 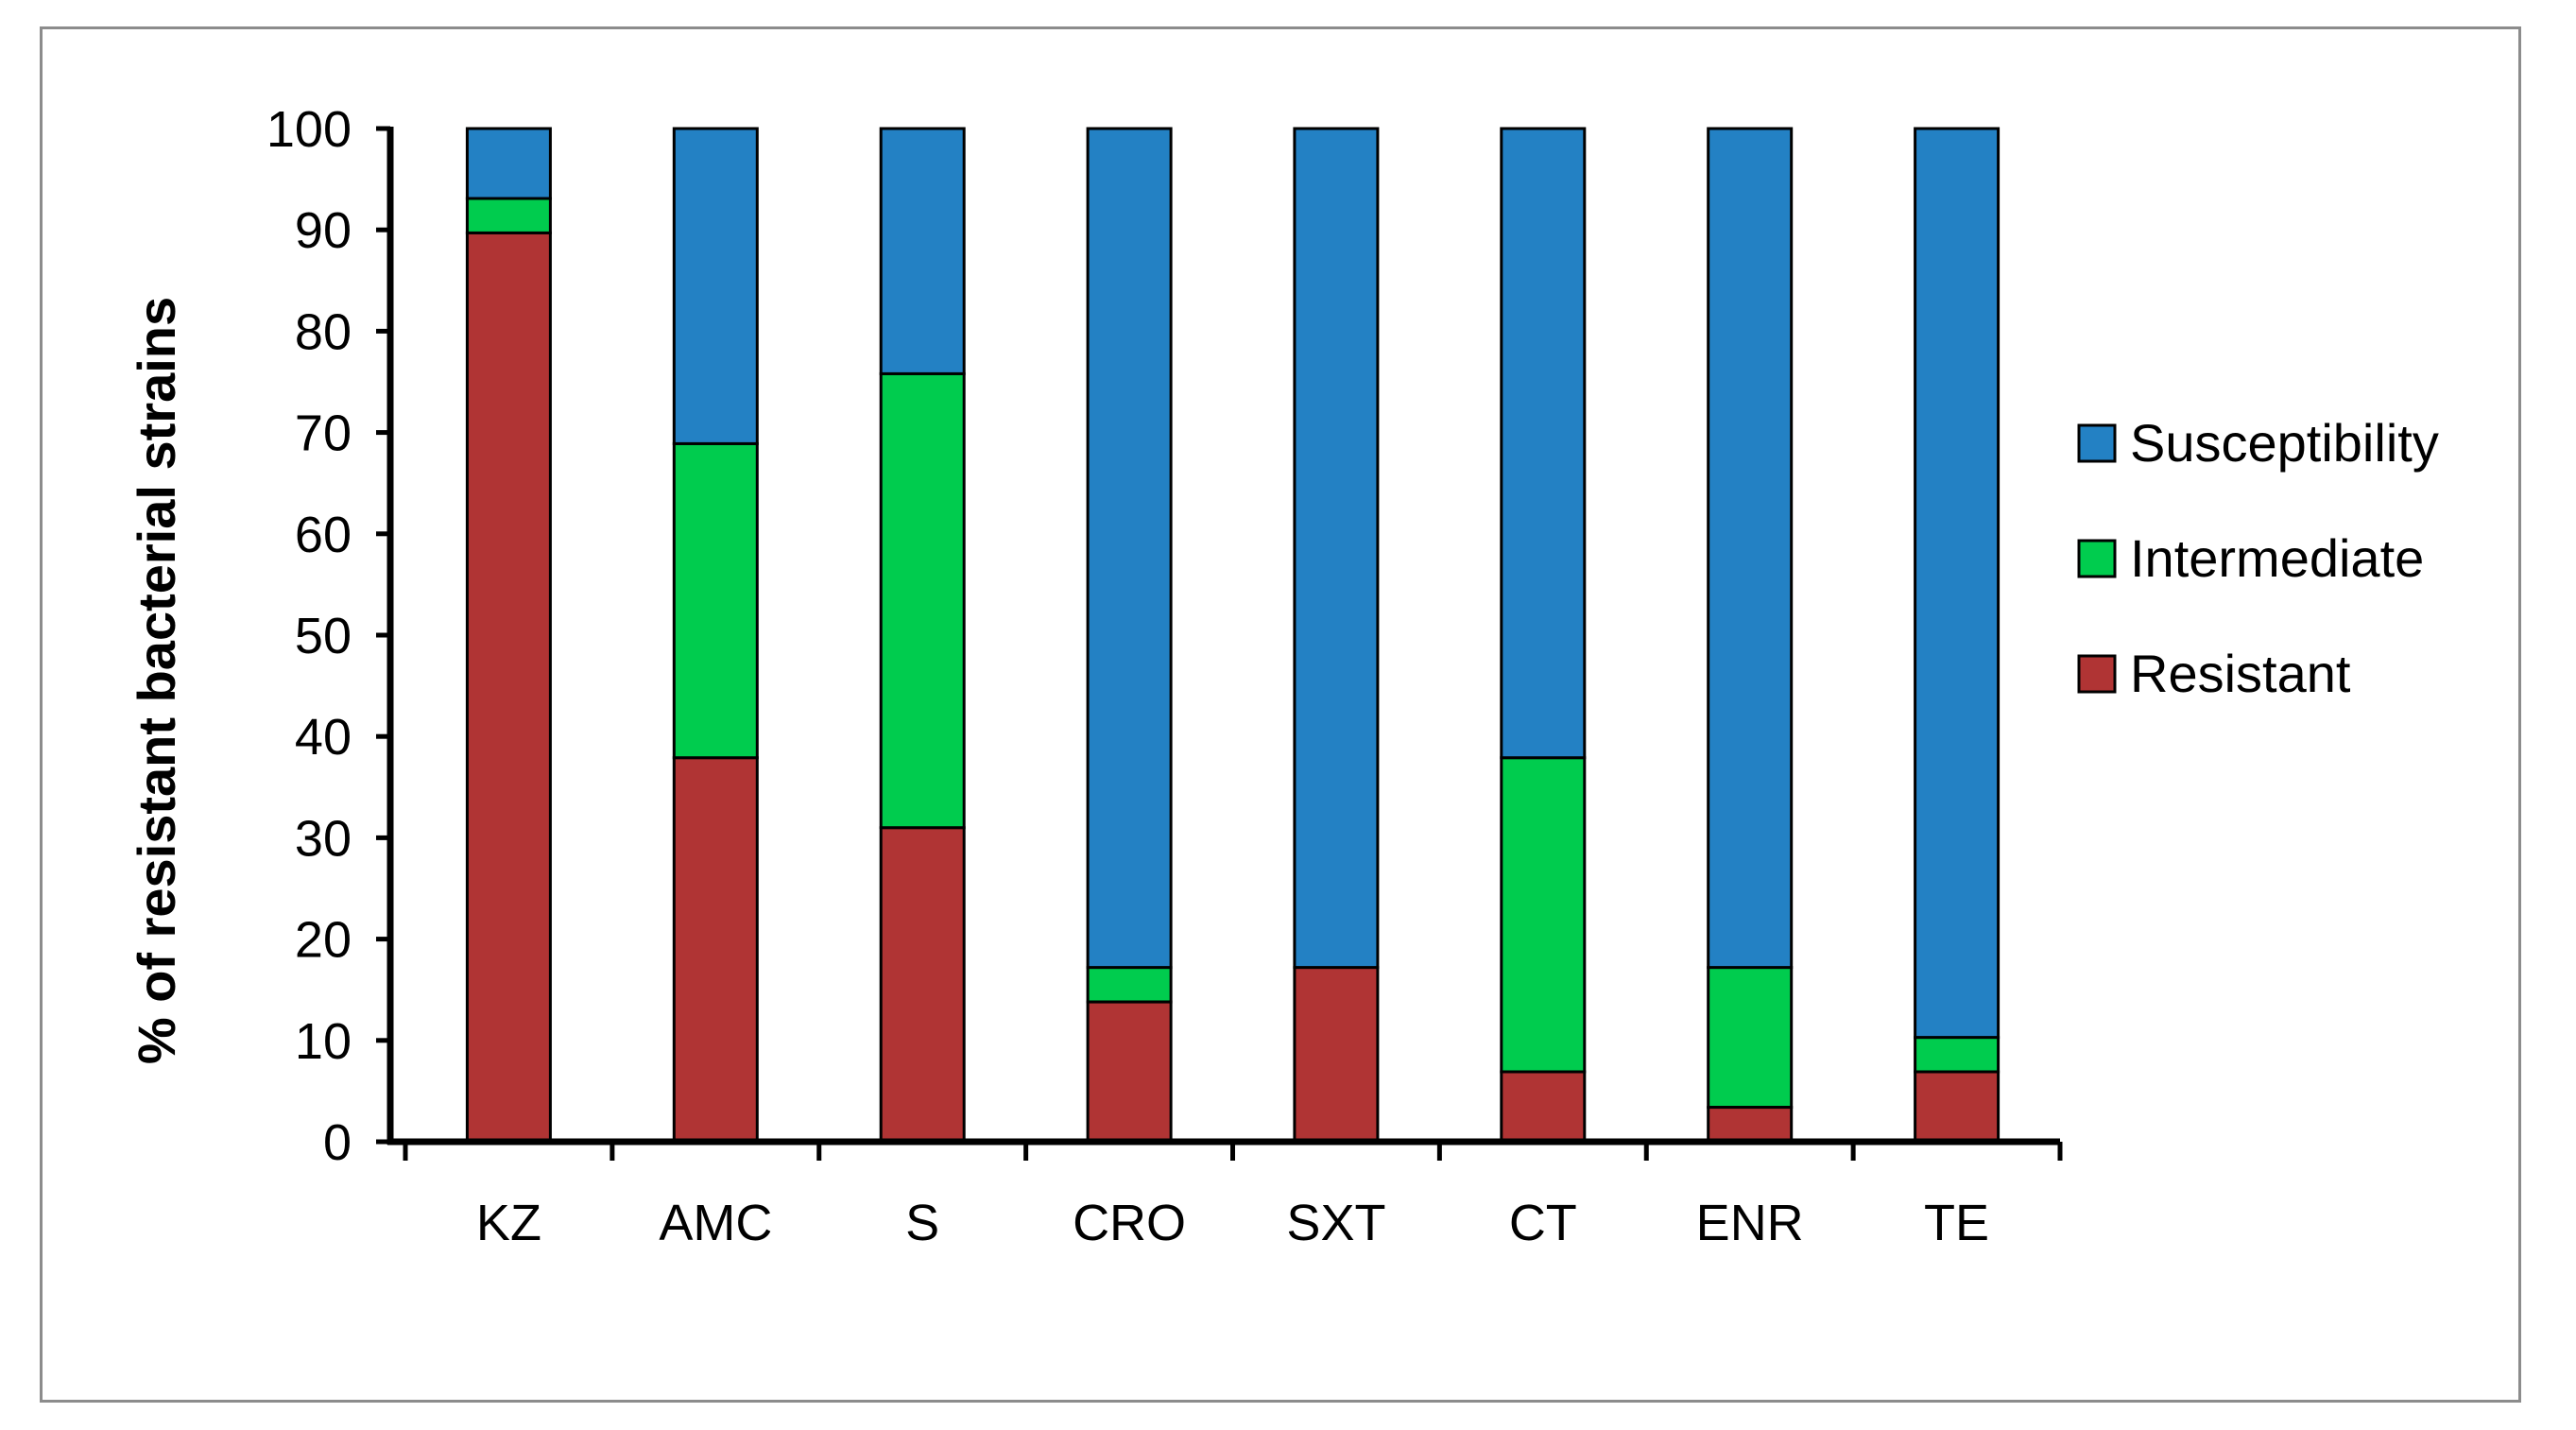 What do you see at coordinates (1750, 1037) in the screenshot?
I see `bar-enr-intermediate` at bounding box center [1750, 1037].